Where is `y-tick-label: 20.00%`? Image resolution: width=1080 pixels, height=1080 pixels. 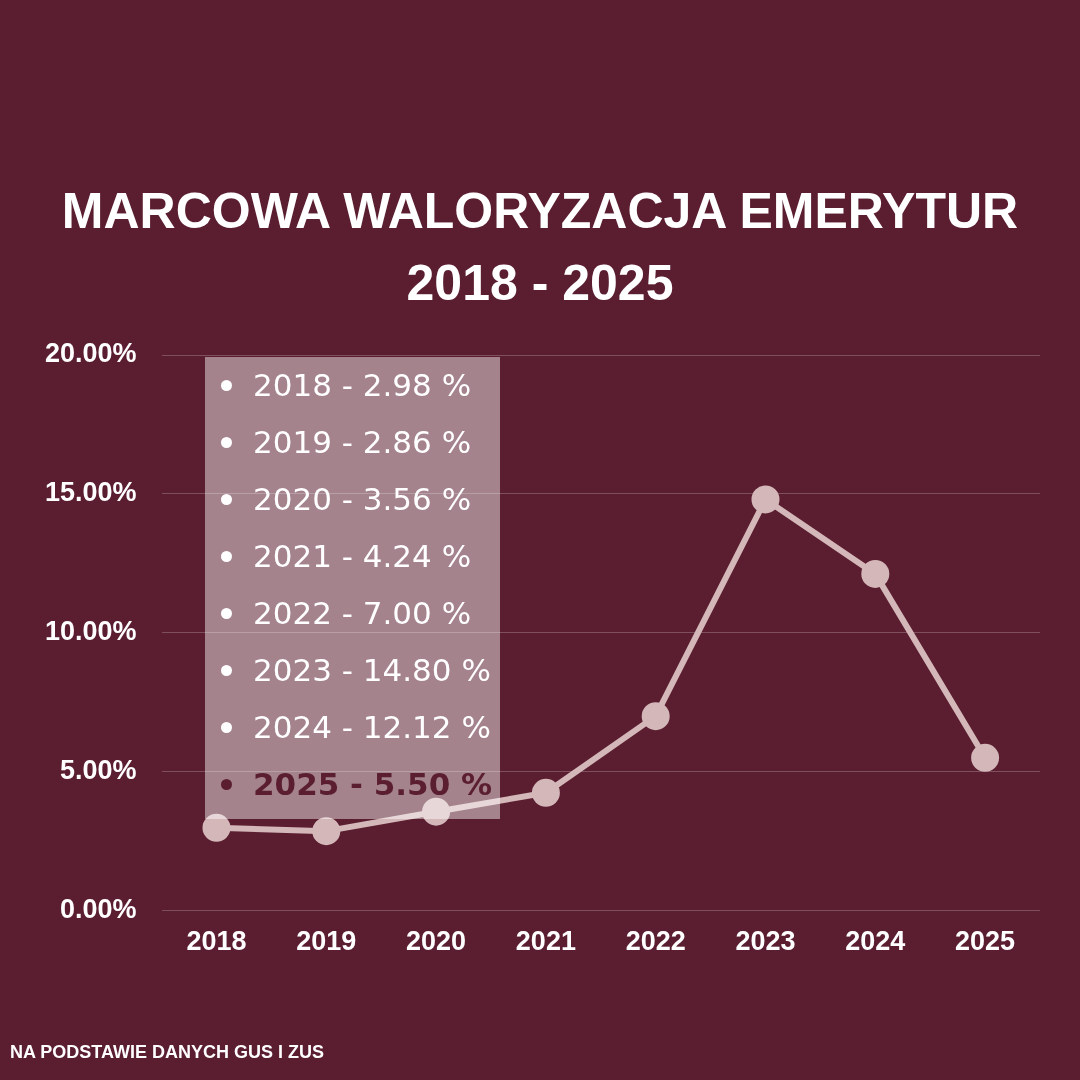
y-tick-label: 20.00% is located at coordinates (91, 353).